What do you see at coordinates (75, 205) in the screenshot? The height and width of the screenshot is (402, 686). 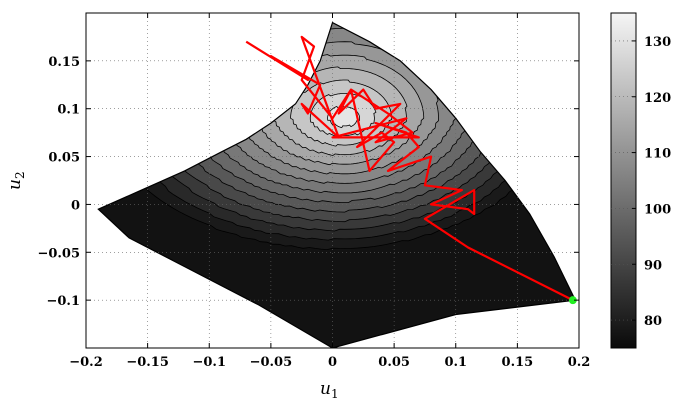 I see `y-tick-label: 0` at bounding box center [75, 205].